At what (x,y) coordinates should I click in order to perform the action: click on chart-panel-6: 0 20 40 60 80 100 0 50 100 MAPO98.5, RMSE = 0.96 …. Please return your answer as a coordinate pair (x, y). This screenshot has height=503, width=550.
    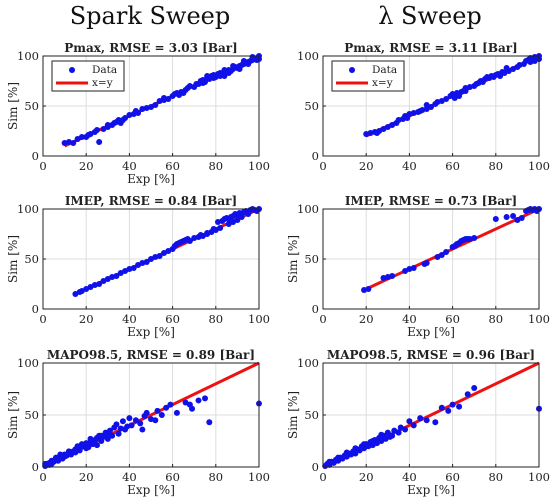
    Looking at the image, I should click on (418, 422).